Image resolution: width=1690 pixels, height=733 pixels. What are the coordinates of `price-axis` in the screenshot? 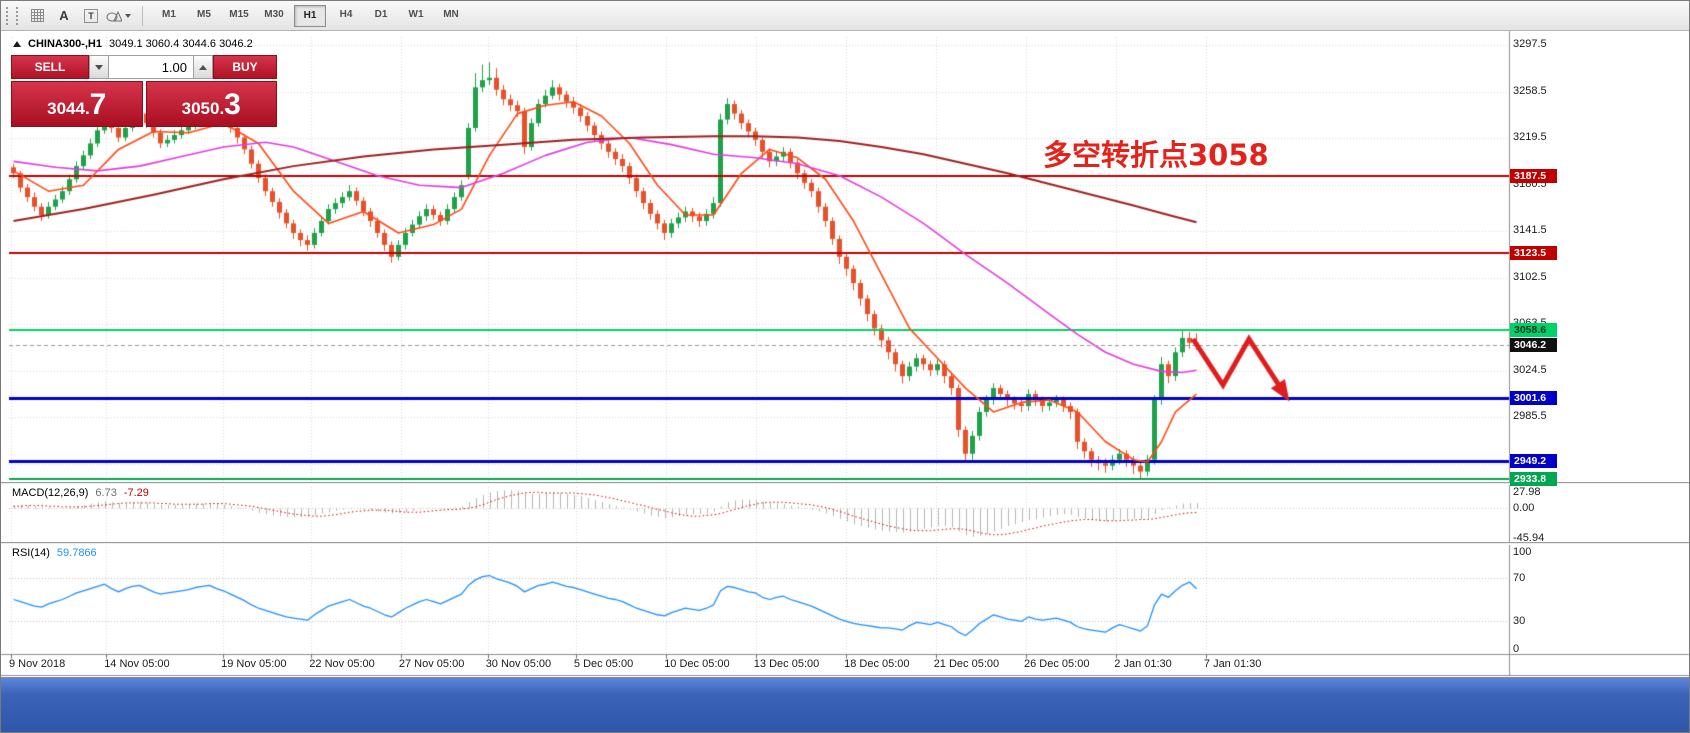 It's located at (1599, 353).